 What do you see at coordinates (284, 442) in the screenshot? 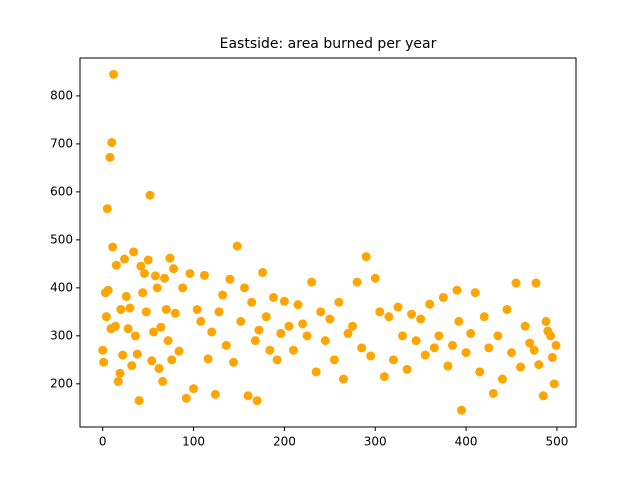
I see `x-tick-label: 200` at bounding box center [284, 442].